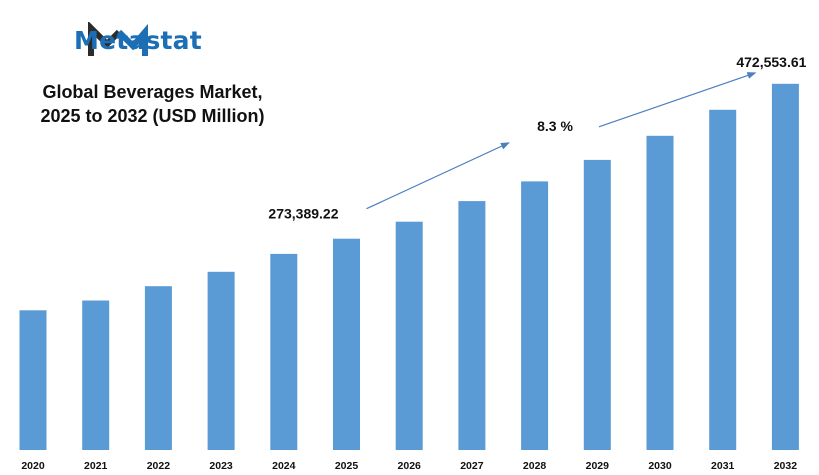 This screenshot has width=819, height=475. I want to click on bar-2022, so click(158, 368).